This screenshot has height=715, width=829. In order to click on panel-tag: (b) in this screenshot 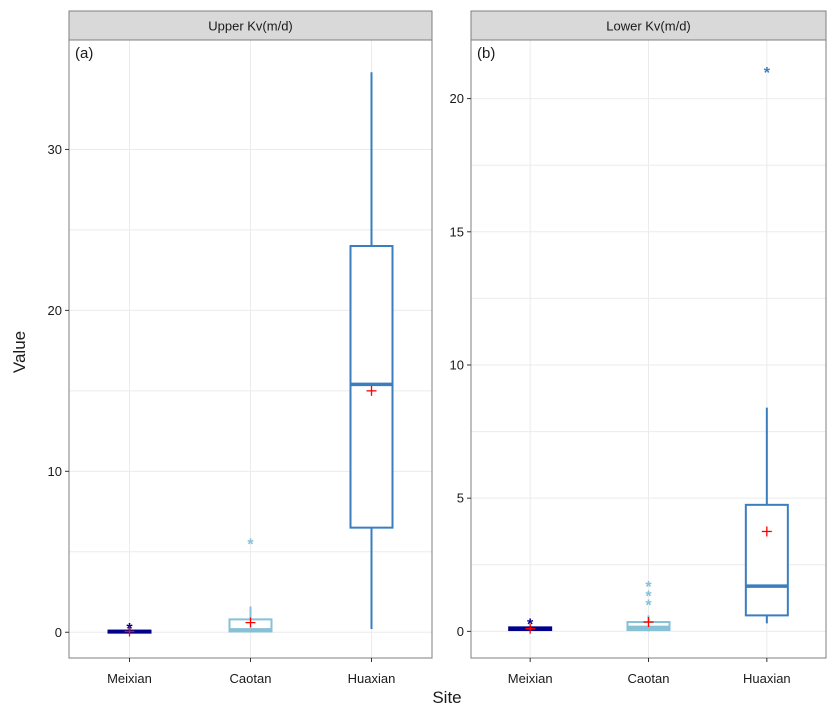, I will do `click(486, 53)`.